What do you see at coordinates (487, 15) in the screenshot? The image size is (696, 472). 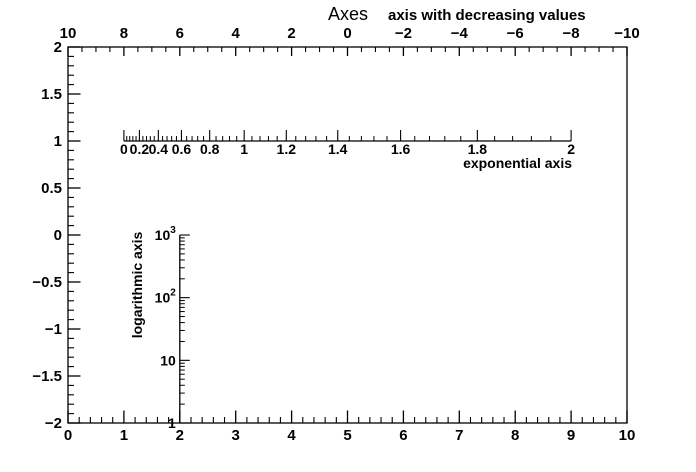 I see `top-axis-title: axis with decreasing values` at bounding box center [487, 15].